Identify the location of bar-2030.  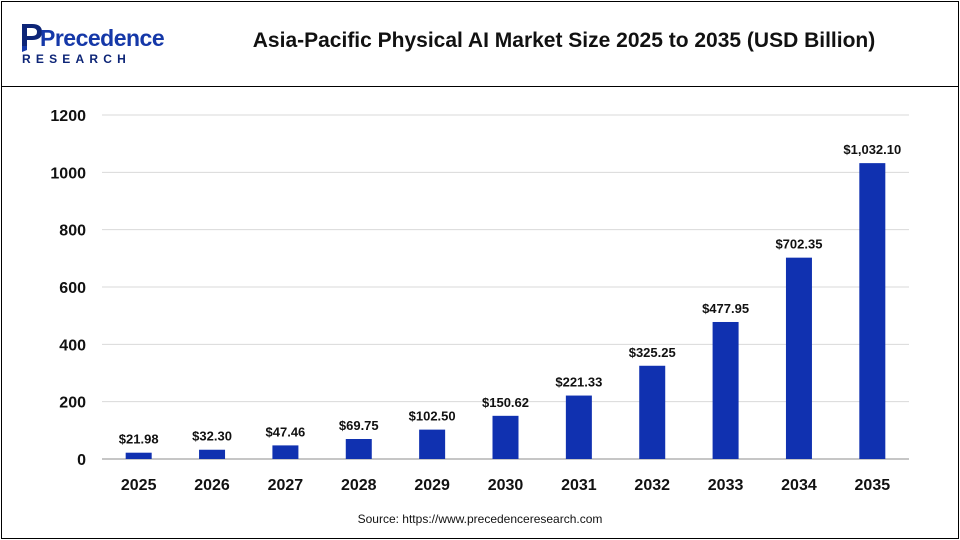
(505, 437).